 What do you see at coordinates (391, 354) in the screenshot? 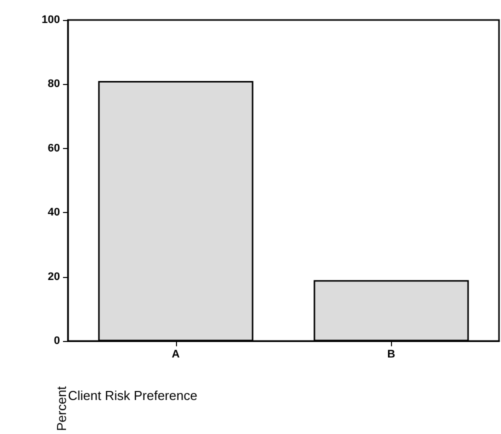
I see `x-tick-label: B` at bounding box center [391, 354].